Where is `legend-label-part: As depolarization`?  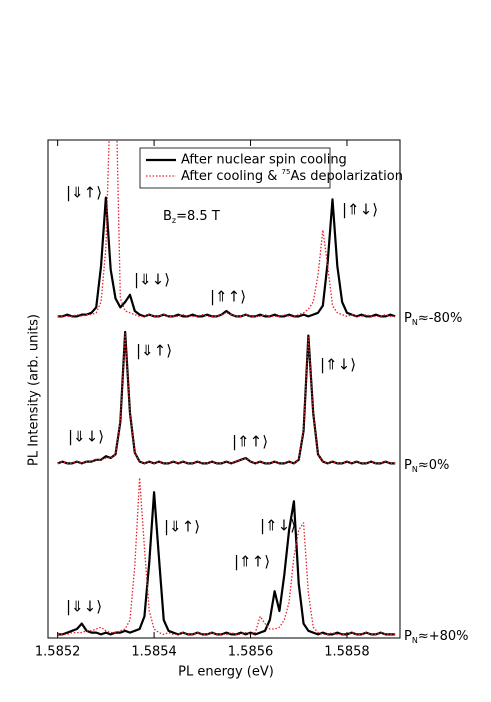 legend-label-part: As depolarization is located at coordinates (346, 176).